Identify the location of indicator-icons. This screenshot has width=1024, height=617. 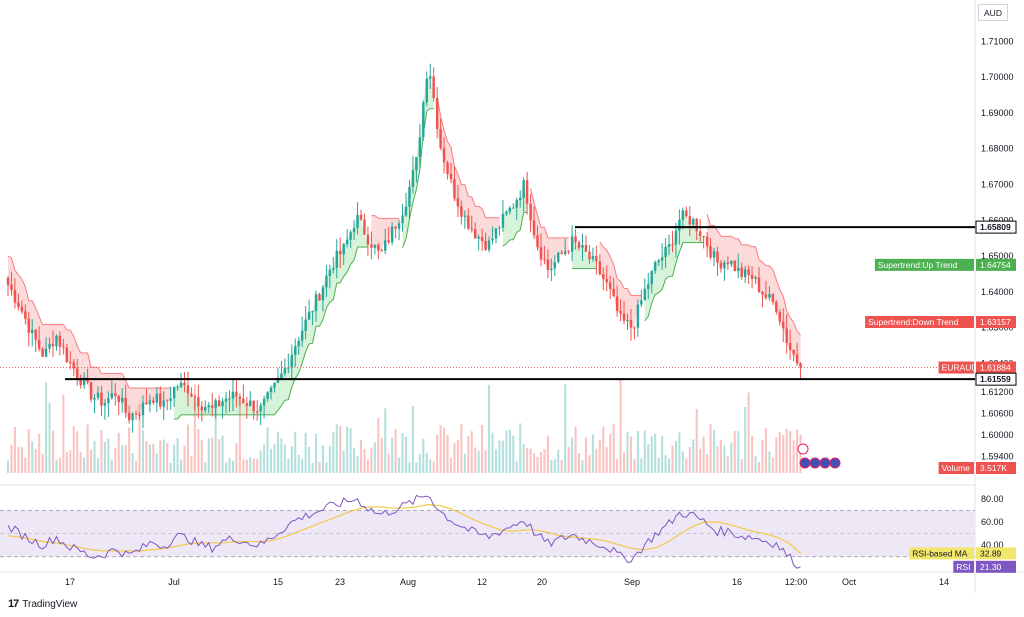
(819, 456).